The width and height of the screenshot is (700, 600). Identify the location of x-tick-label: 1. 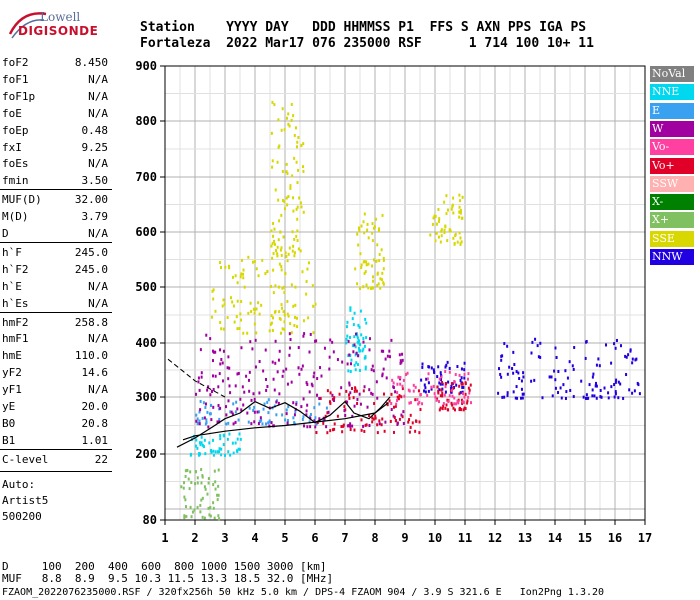
(164, 538).